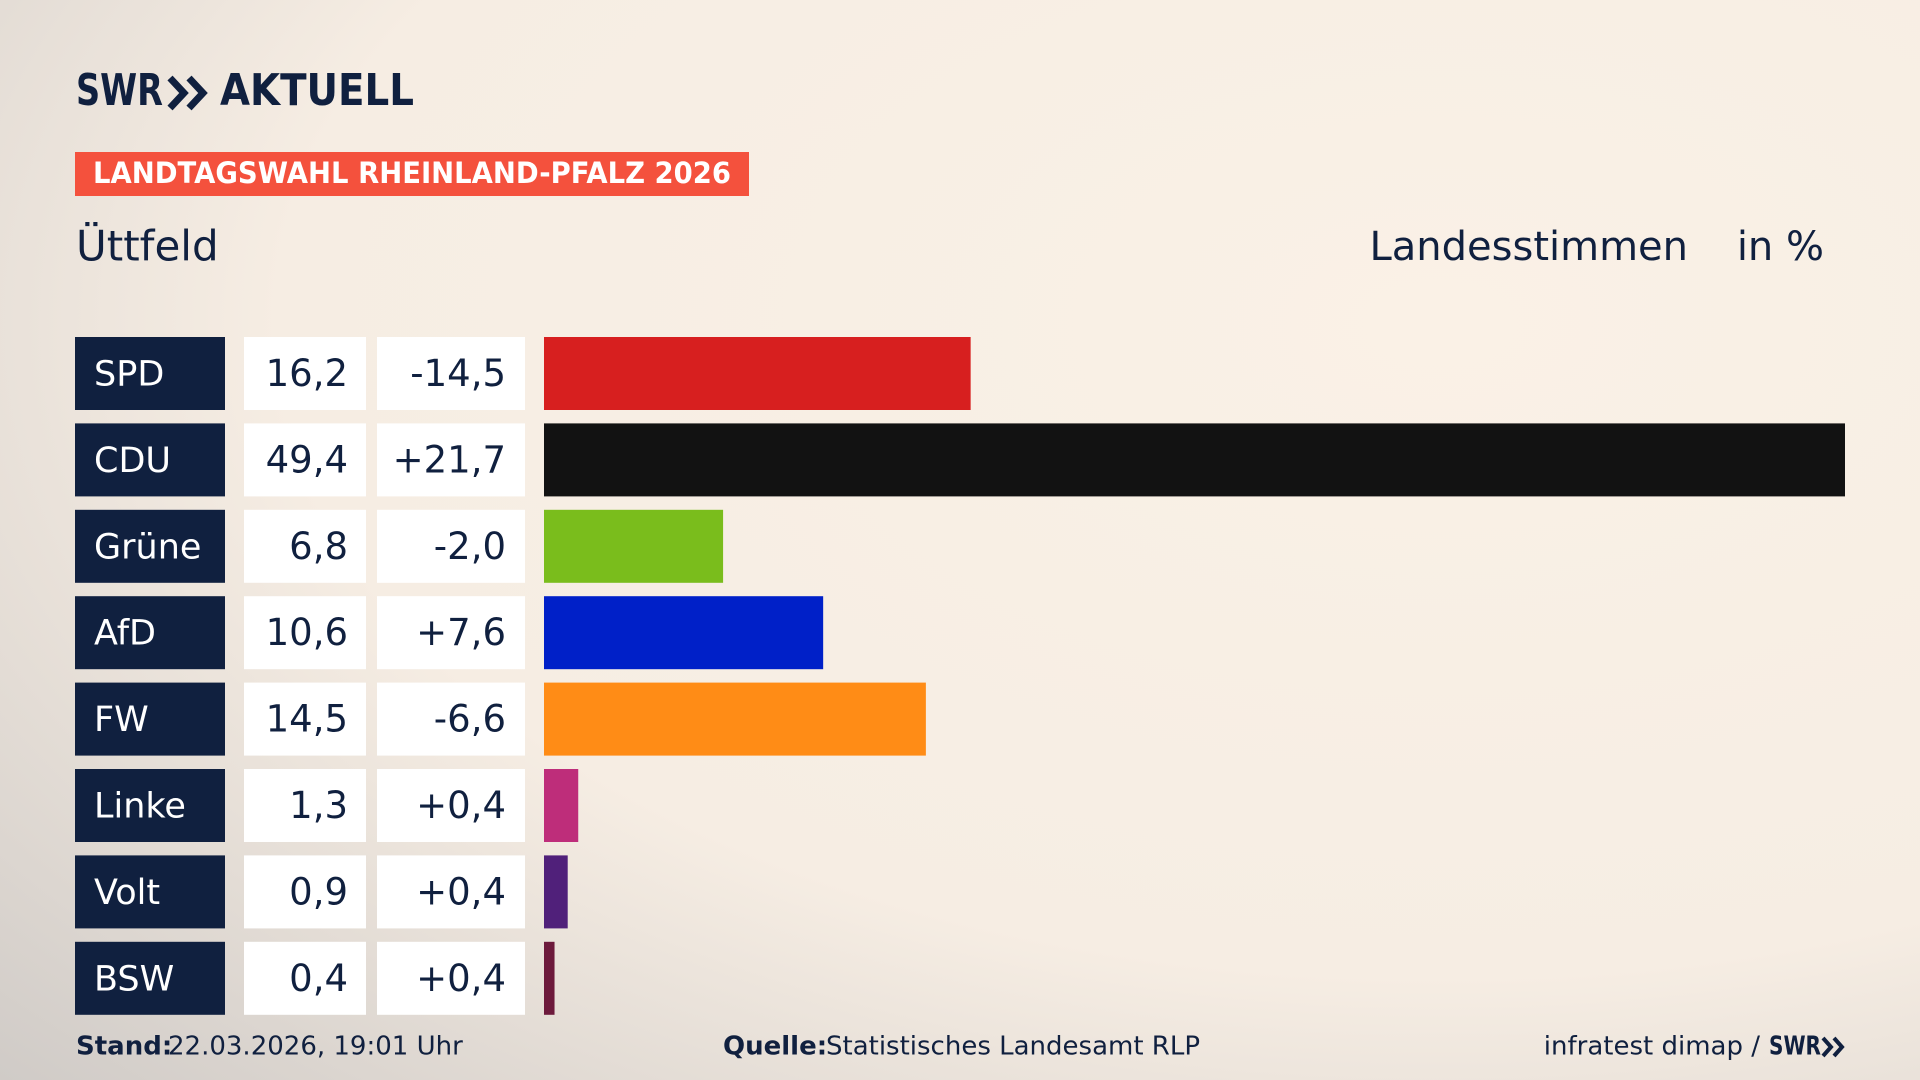 The width and height of the screenshot is (1920, 1080). Describe the element at coordinates (461, 632) in the screenshot. I see `change-label: +7,6` at that location.